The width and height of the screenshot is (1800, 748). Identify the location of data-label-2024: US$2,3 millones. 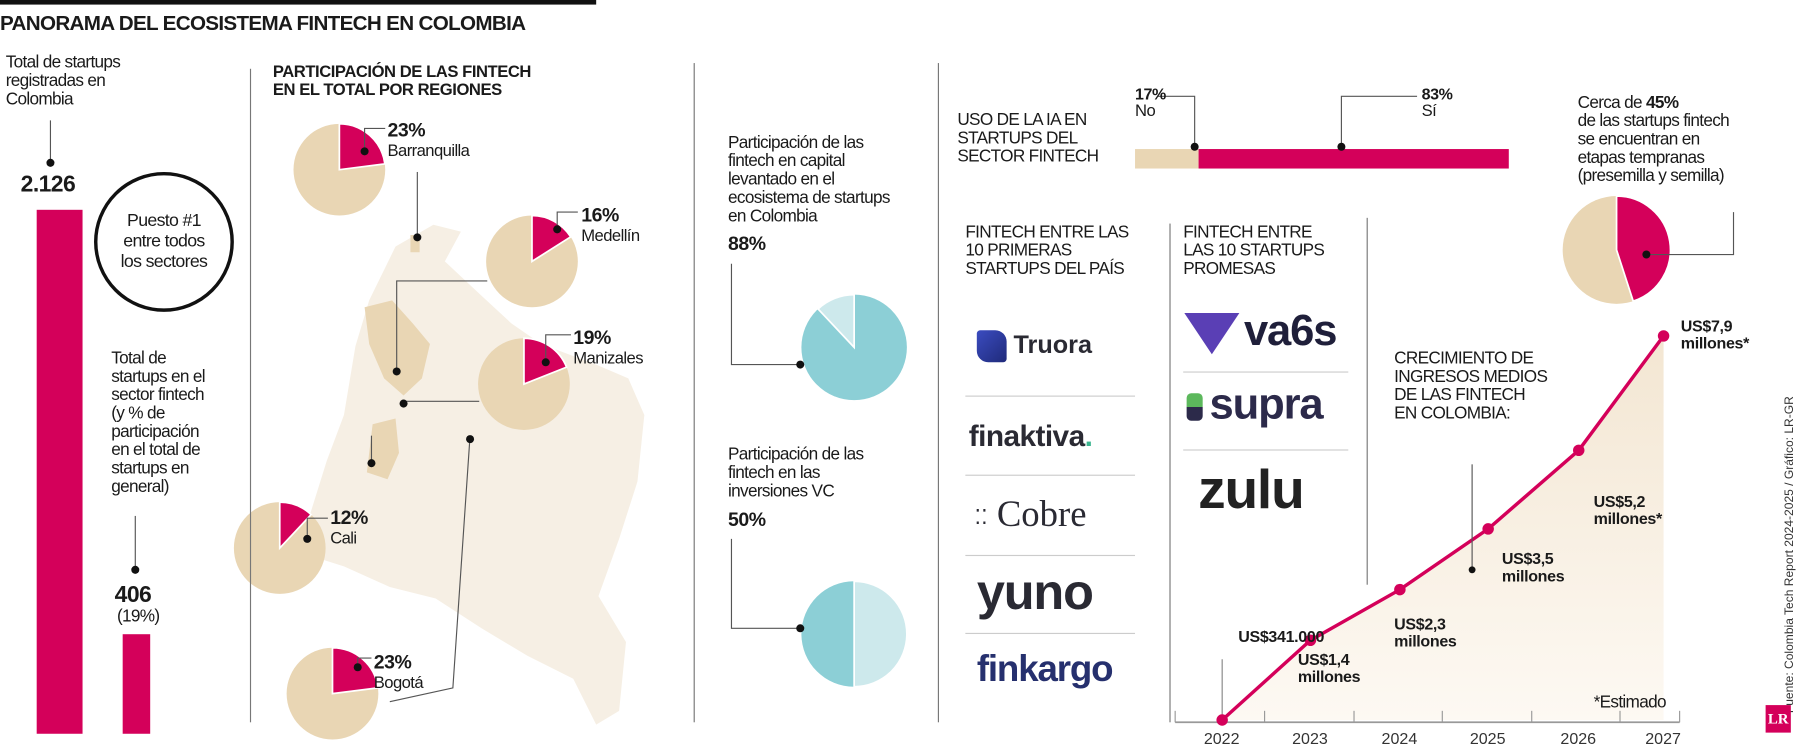
(1425, 632).